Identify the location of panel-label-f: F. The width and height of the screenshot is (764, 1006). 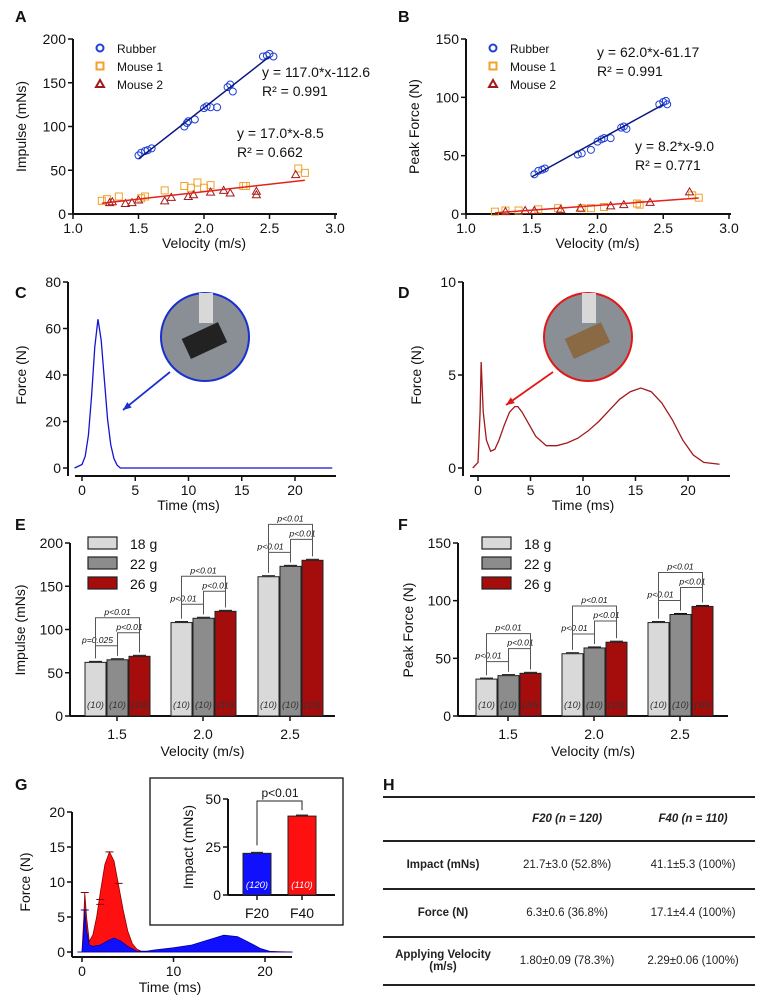
(403, 525).